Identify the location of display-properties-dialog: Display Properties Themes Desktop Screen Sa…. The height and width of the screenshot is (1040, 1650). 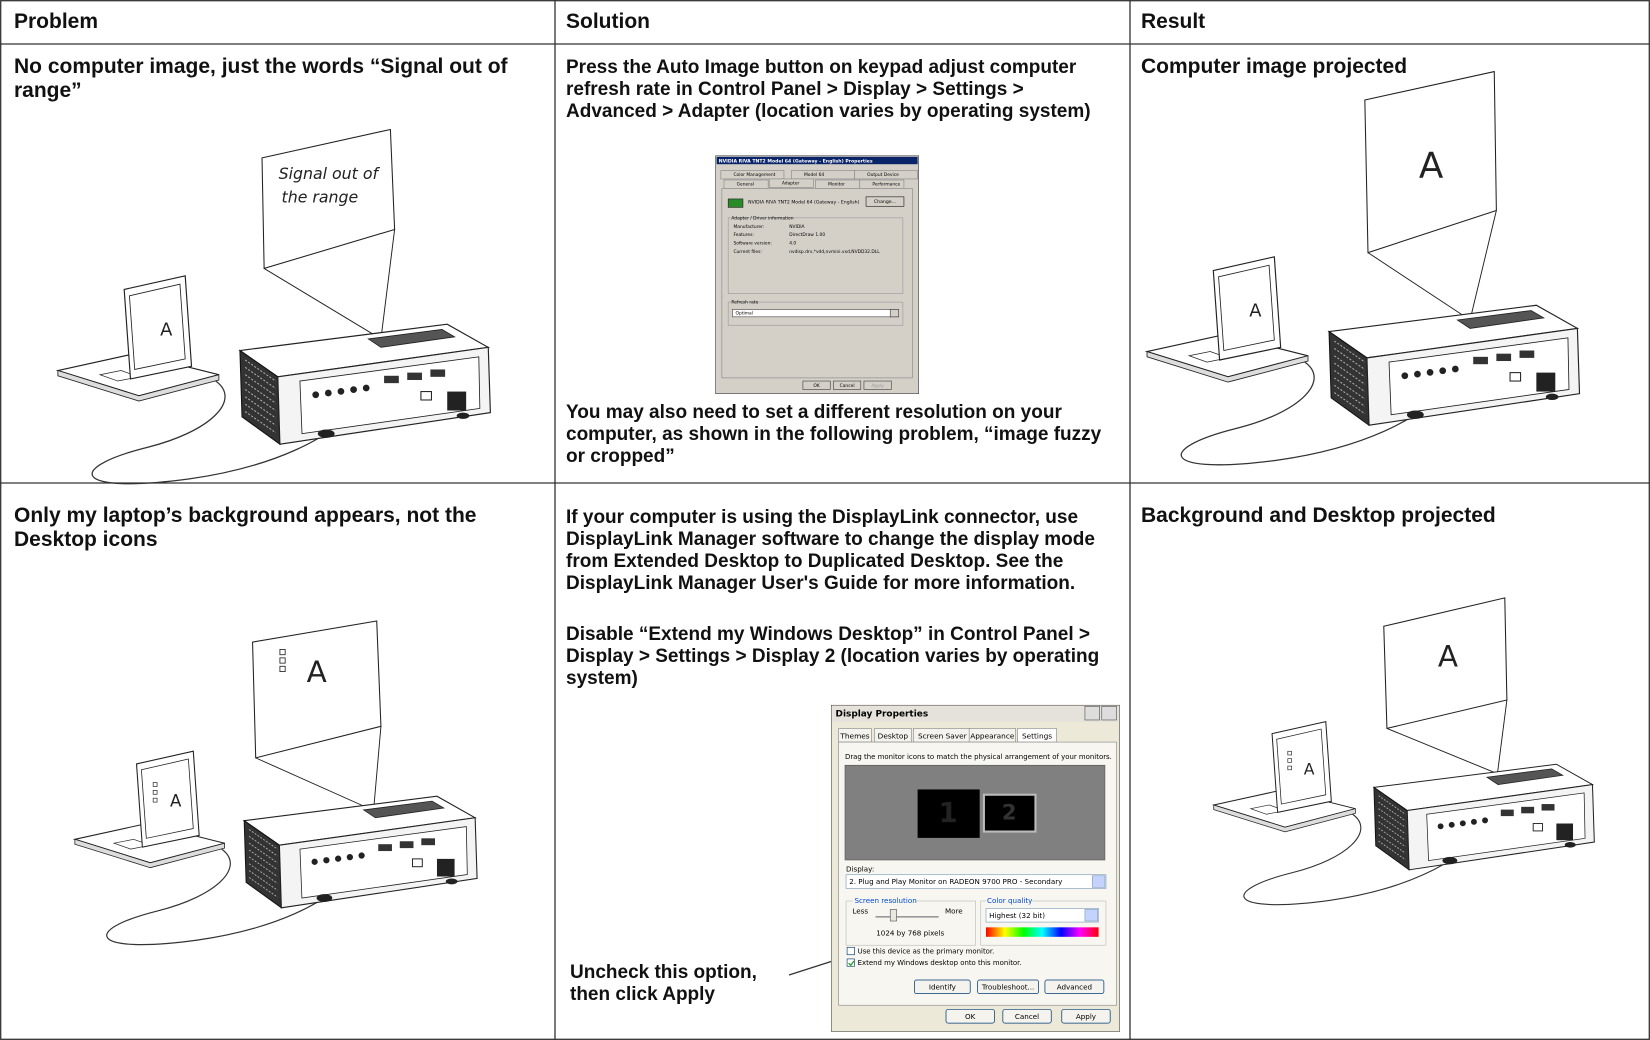
(975, 868).